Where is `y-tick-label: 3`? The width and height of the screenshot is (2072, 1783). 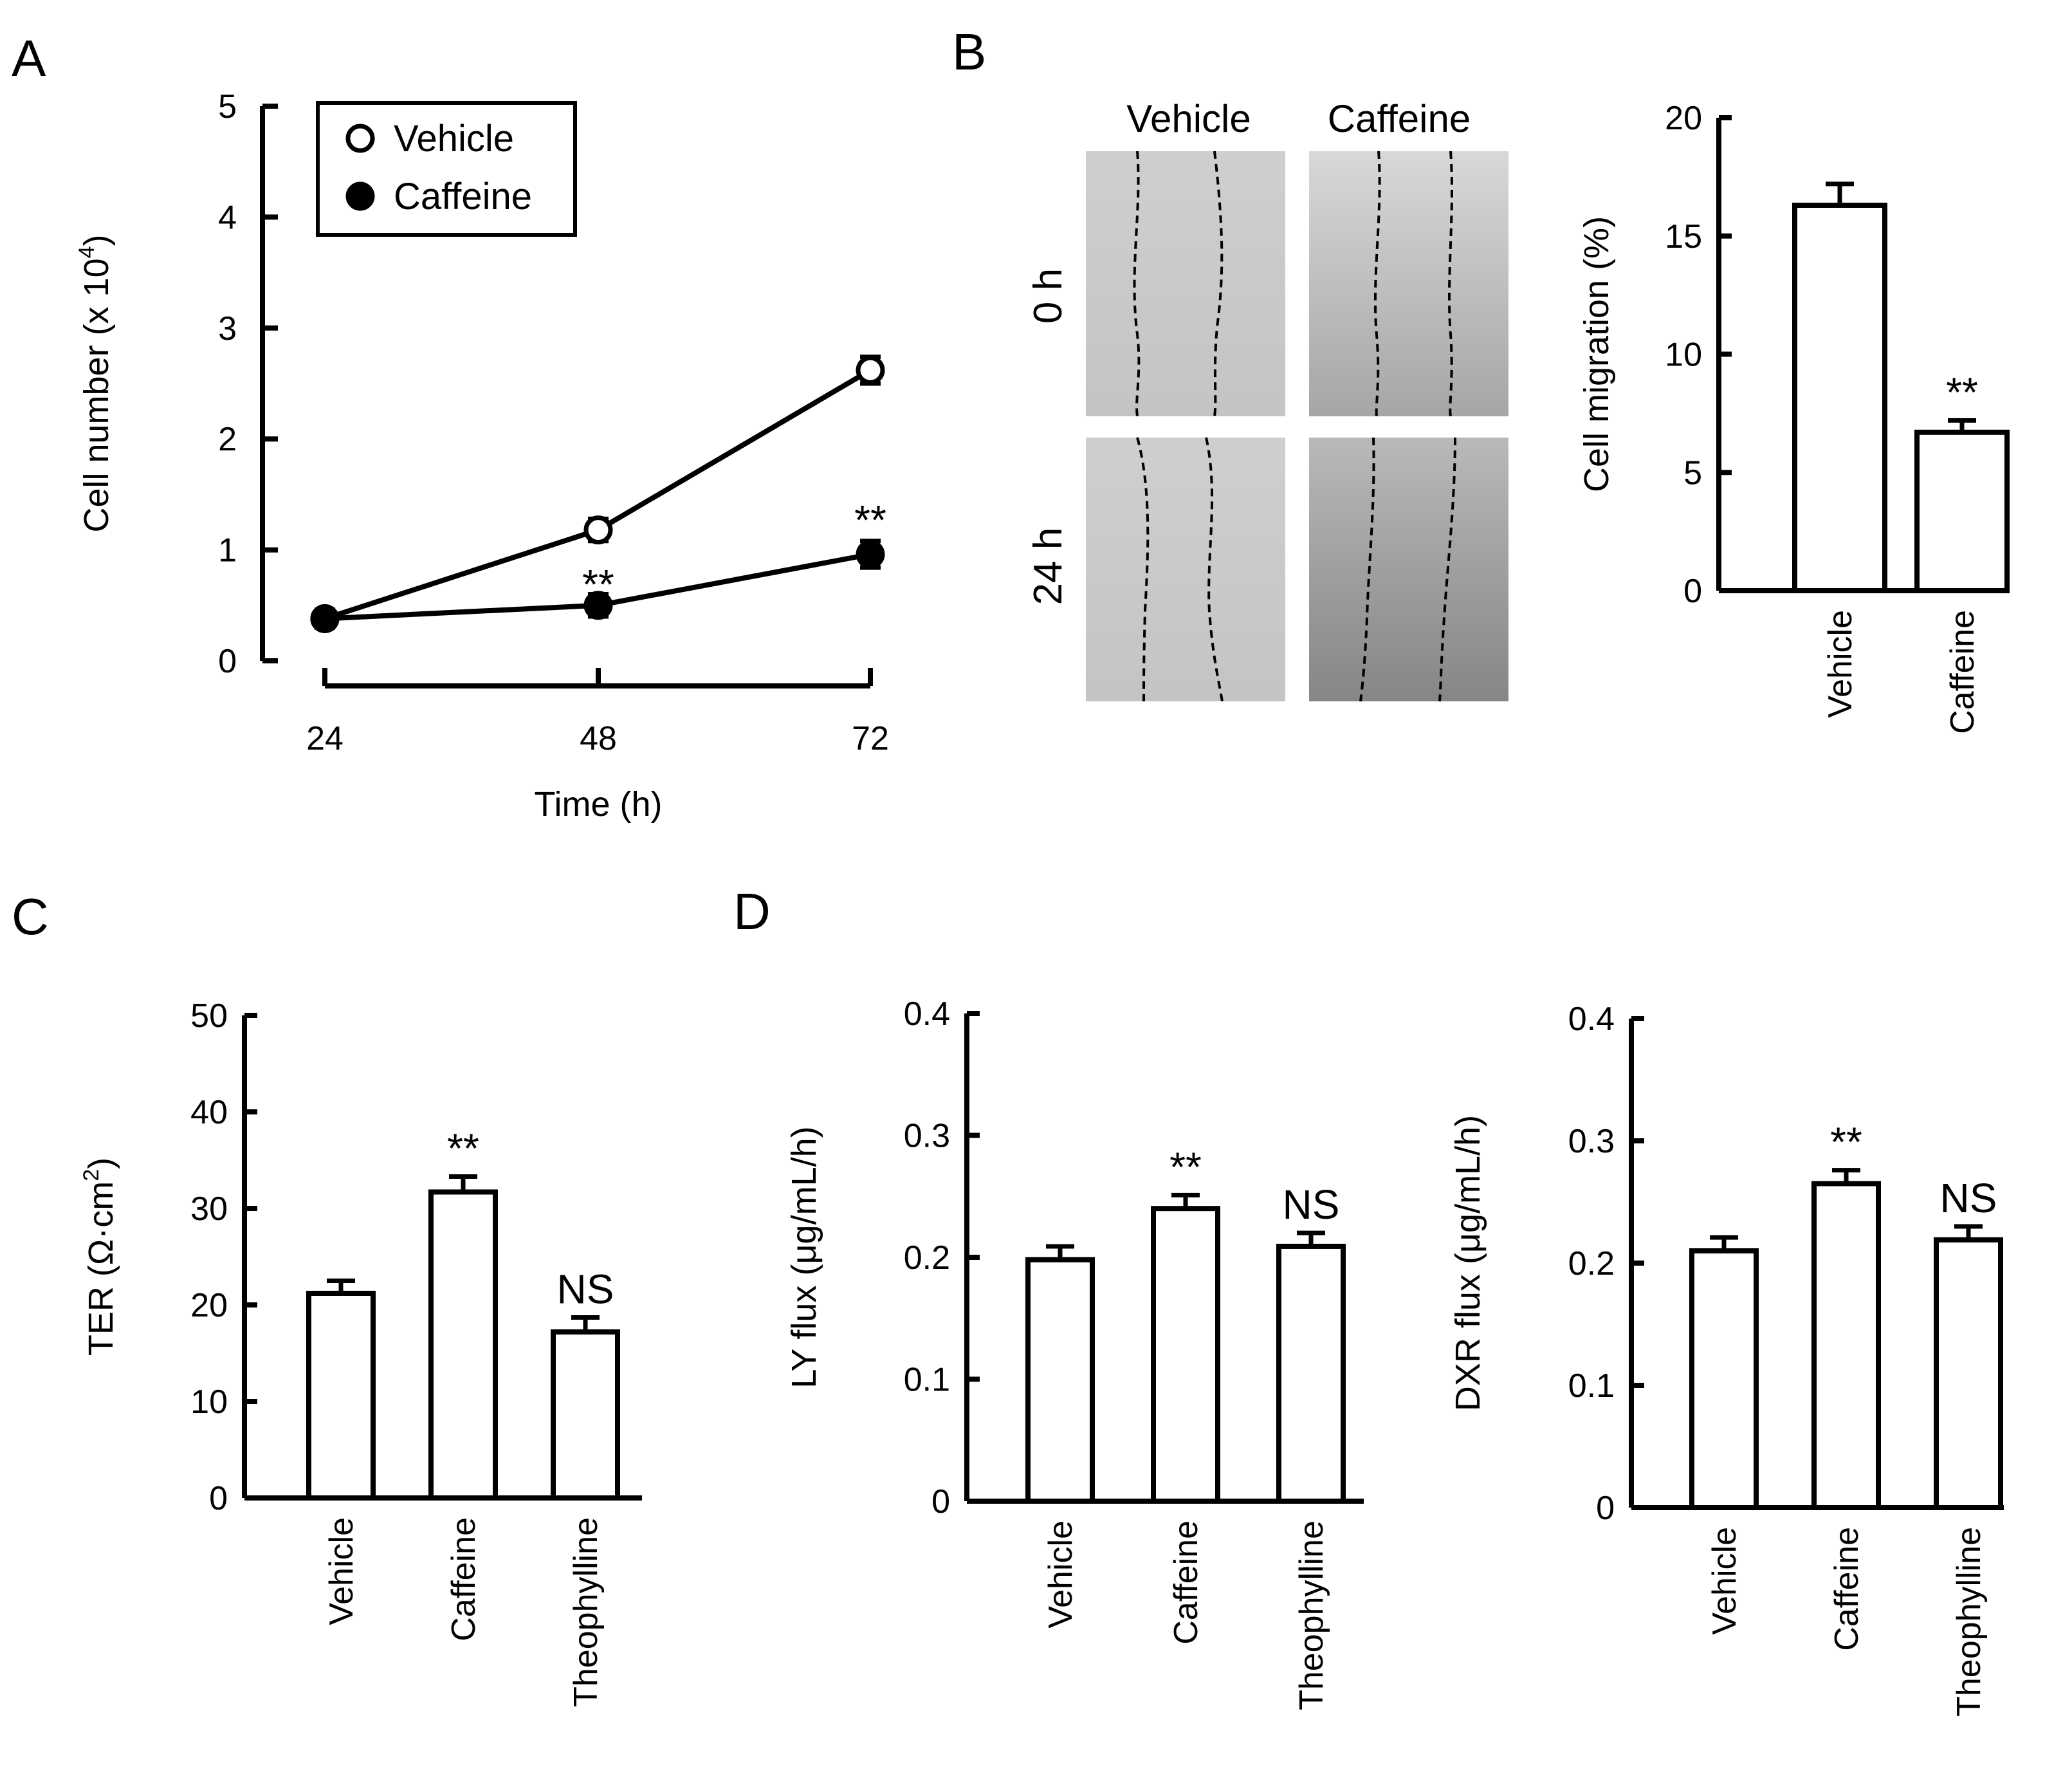 y-tick-label: 3 is located at coordinates (227, 328).